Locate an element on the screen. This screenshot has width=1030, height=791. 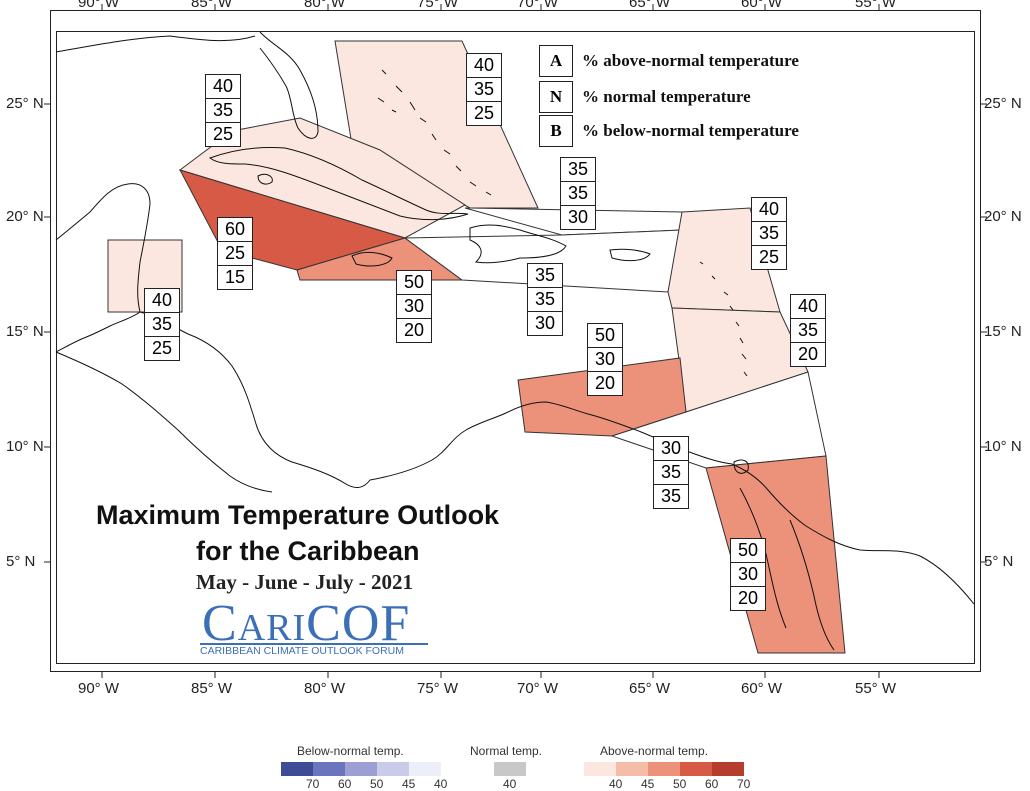
lon-label-bottom: 65° W is located at coordinates (650, 688).